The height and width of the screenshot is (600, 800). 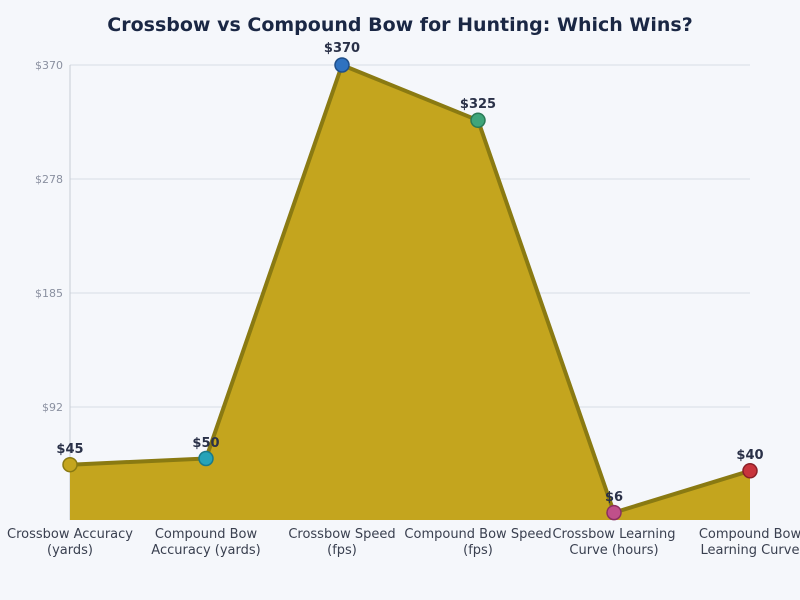 What do you see at coordinates (70, 534) in the screenshot?
I see `x-label-line1: Crossbow Accuracy` at bounding box center [70, 534].